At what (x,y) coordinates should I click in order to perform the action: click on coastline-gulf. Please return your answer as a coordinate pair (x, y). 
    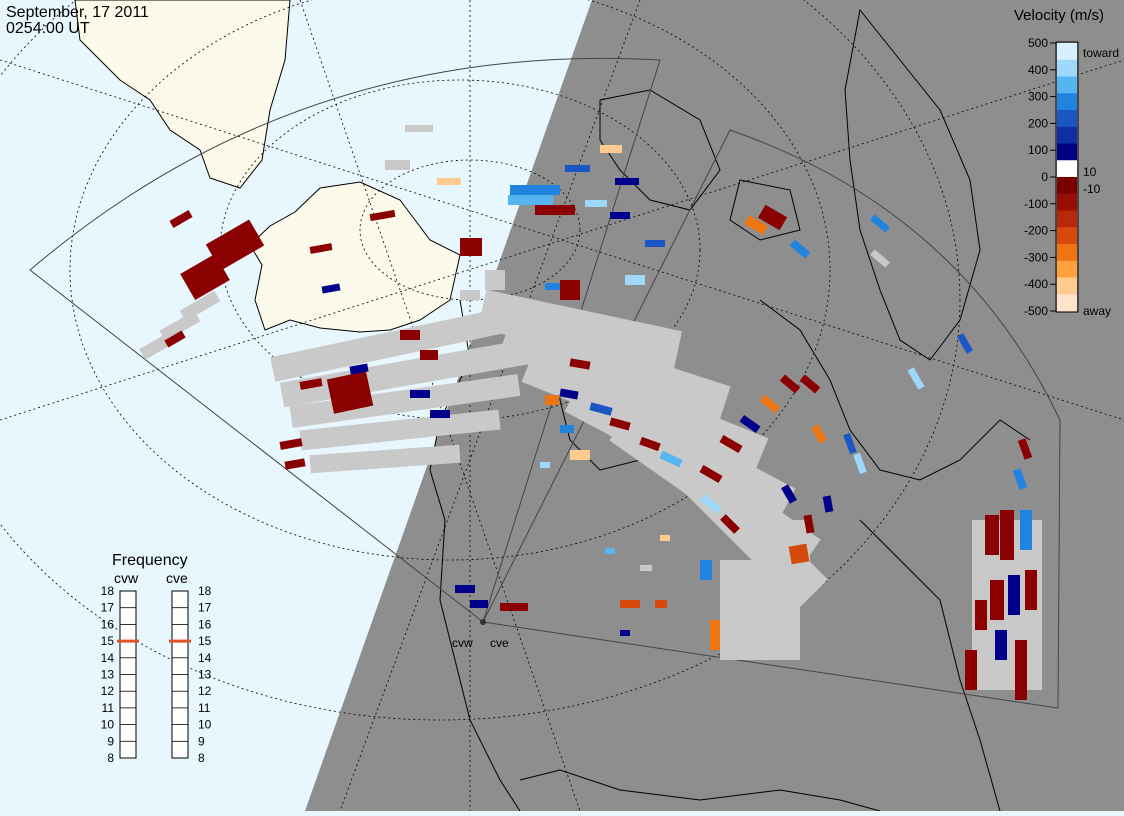
    Looking at the image, I should click on (700, 790).